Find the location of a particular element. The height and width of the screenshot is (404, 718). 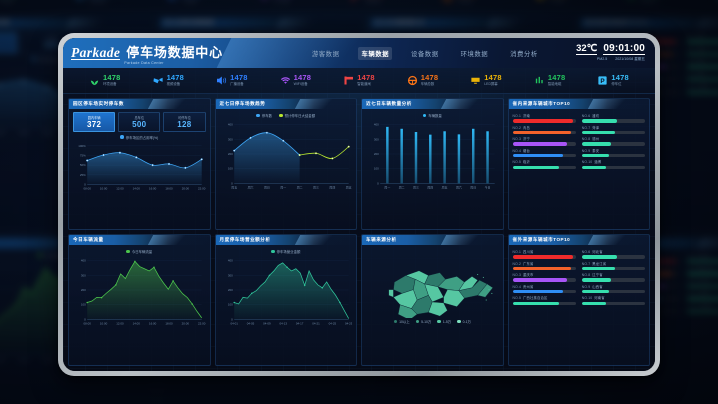

rank-item-3: NO.2 青岛 is located at coordinates (544, 130).